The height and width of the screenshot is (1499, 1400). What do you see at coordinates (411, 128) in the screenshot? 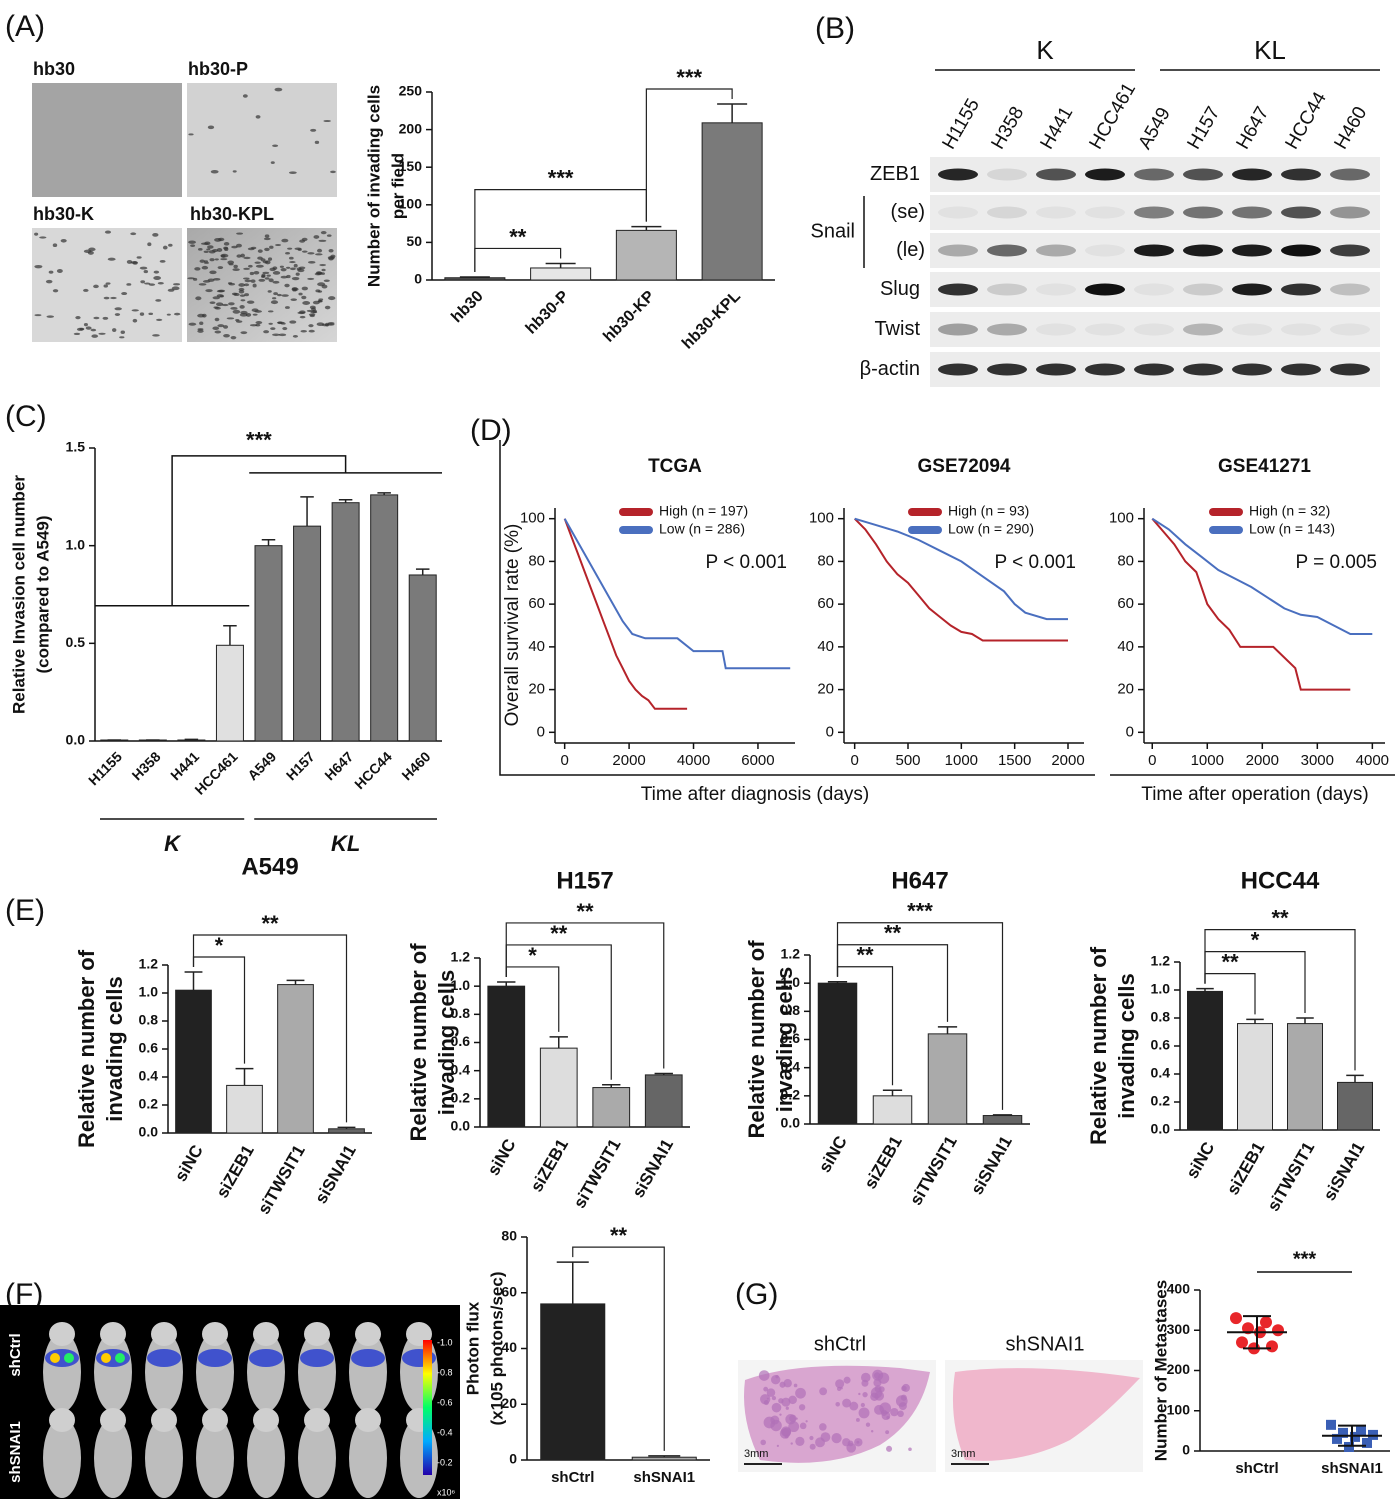
I see `y-tick-label: 200` at bounding box center [411, 128].